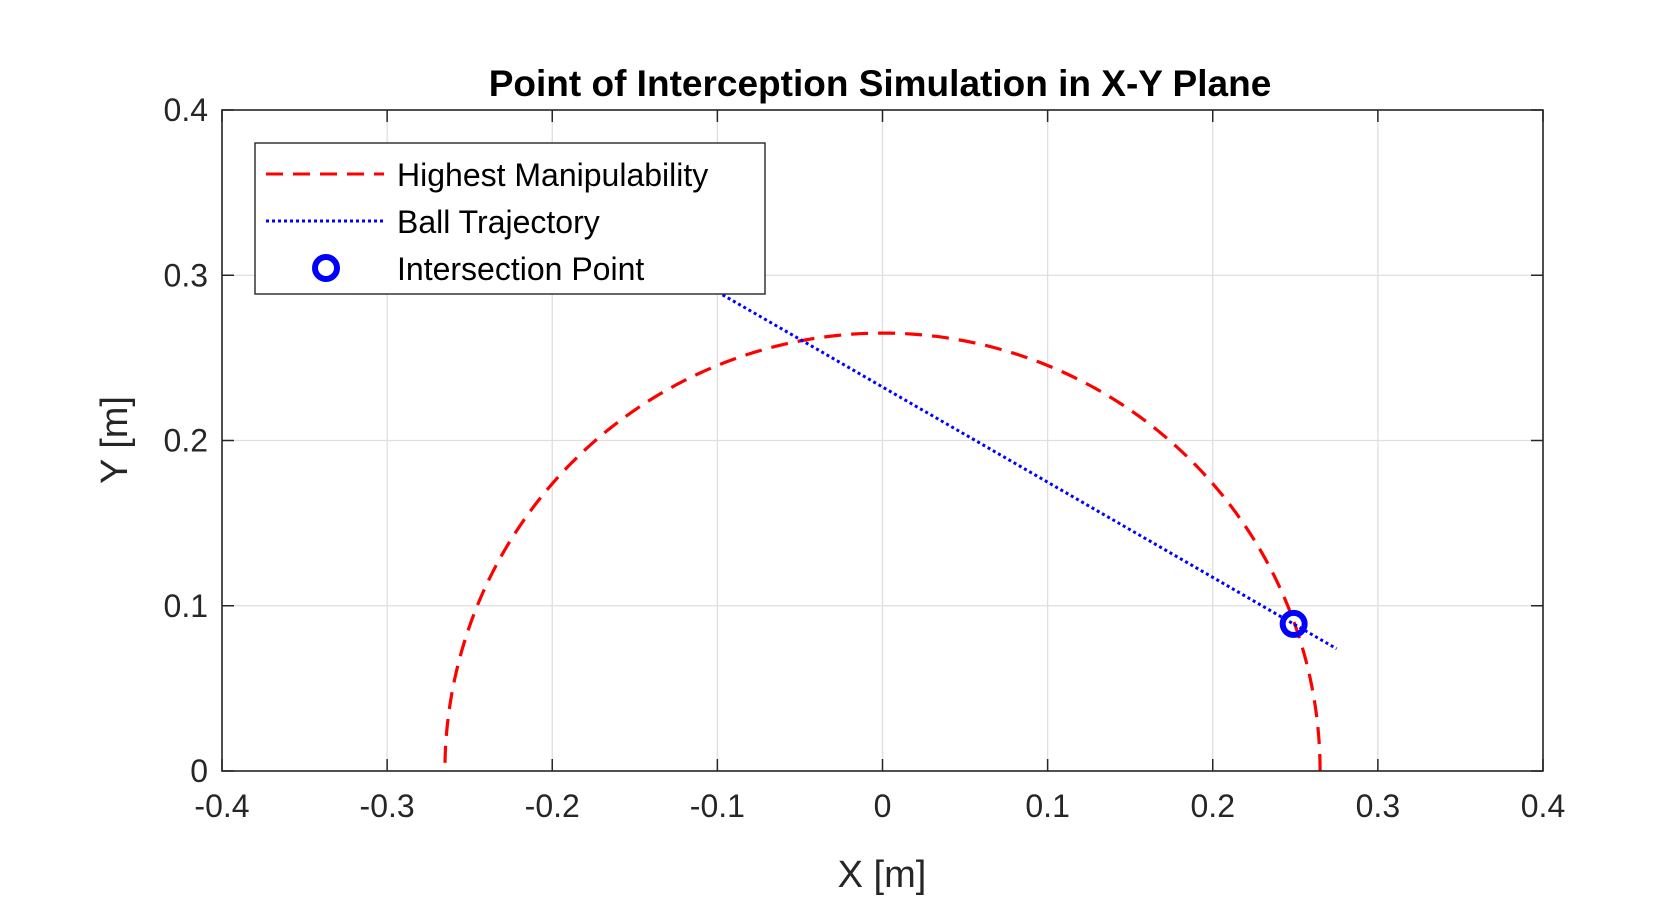 This screenshot has height=901, width=1680. I want to click on x-tick-label: 0, so click(883, 806).